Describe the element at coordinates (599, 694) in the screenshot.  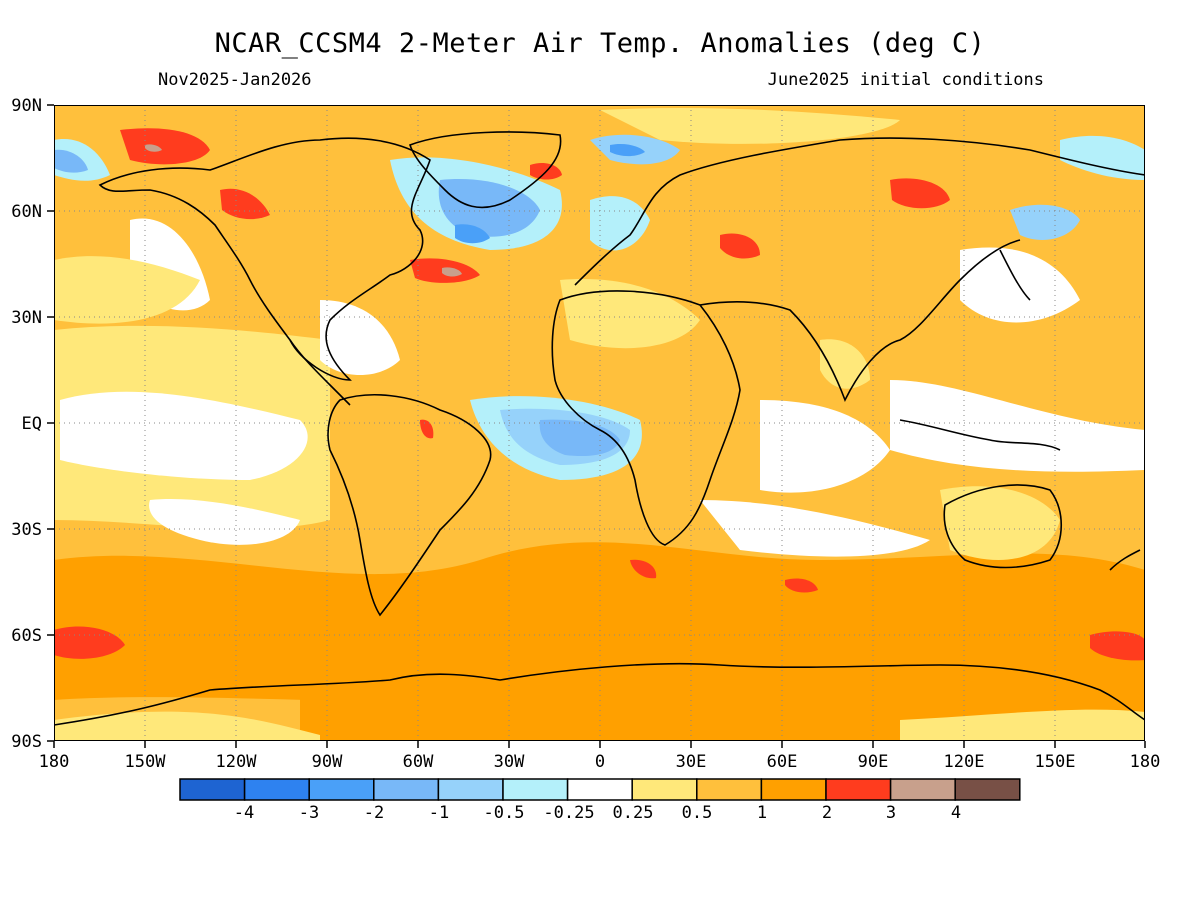
I see `coast-antarctica` at that location.